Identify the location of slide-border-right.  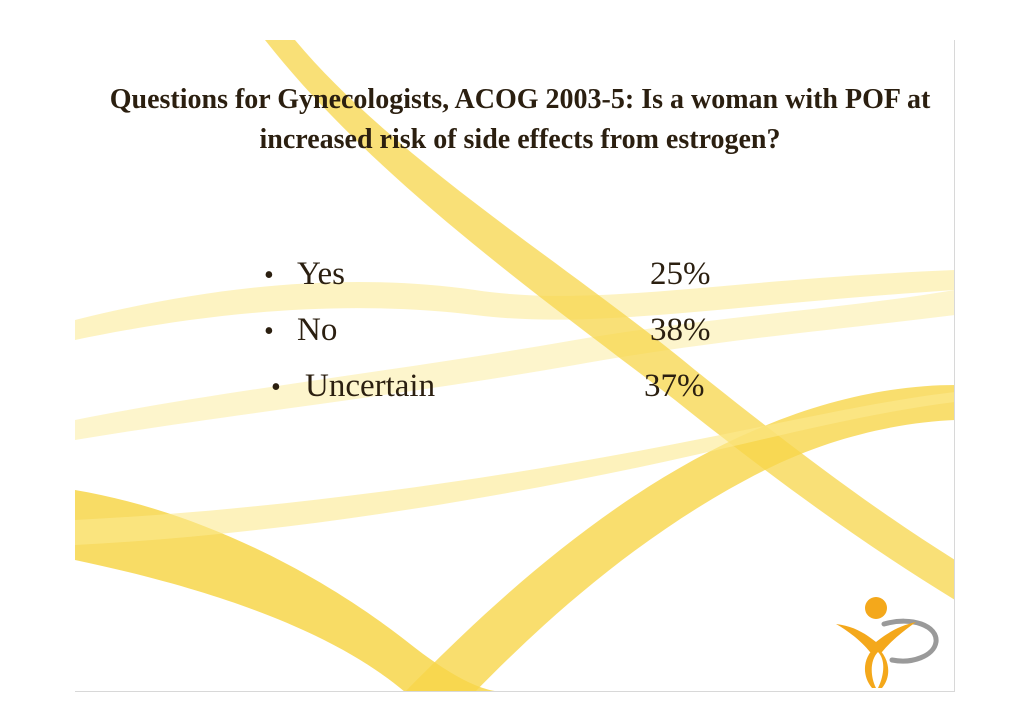
(954, 366).